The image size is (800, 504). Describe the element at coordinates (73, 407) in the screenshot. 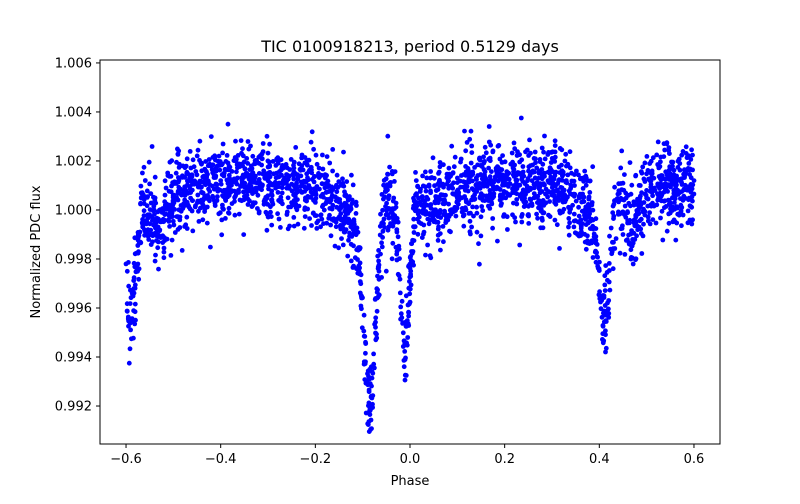

I see `y-tick-label: 0.992` at that location.